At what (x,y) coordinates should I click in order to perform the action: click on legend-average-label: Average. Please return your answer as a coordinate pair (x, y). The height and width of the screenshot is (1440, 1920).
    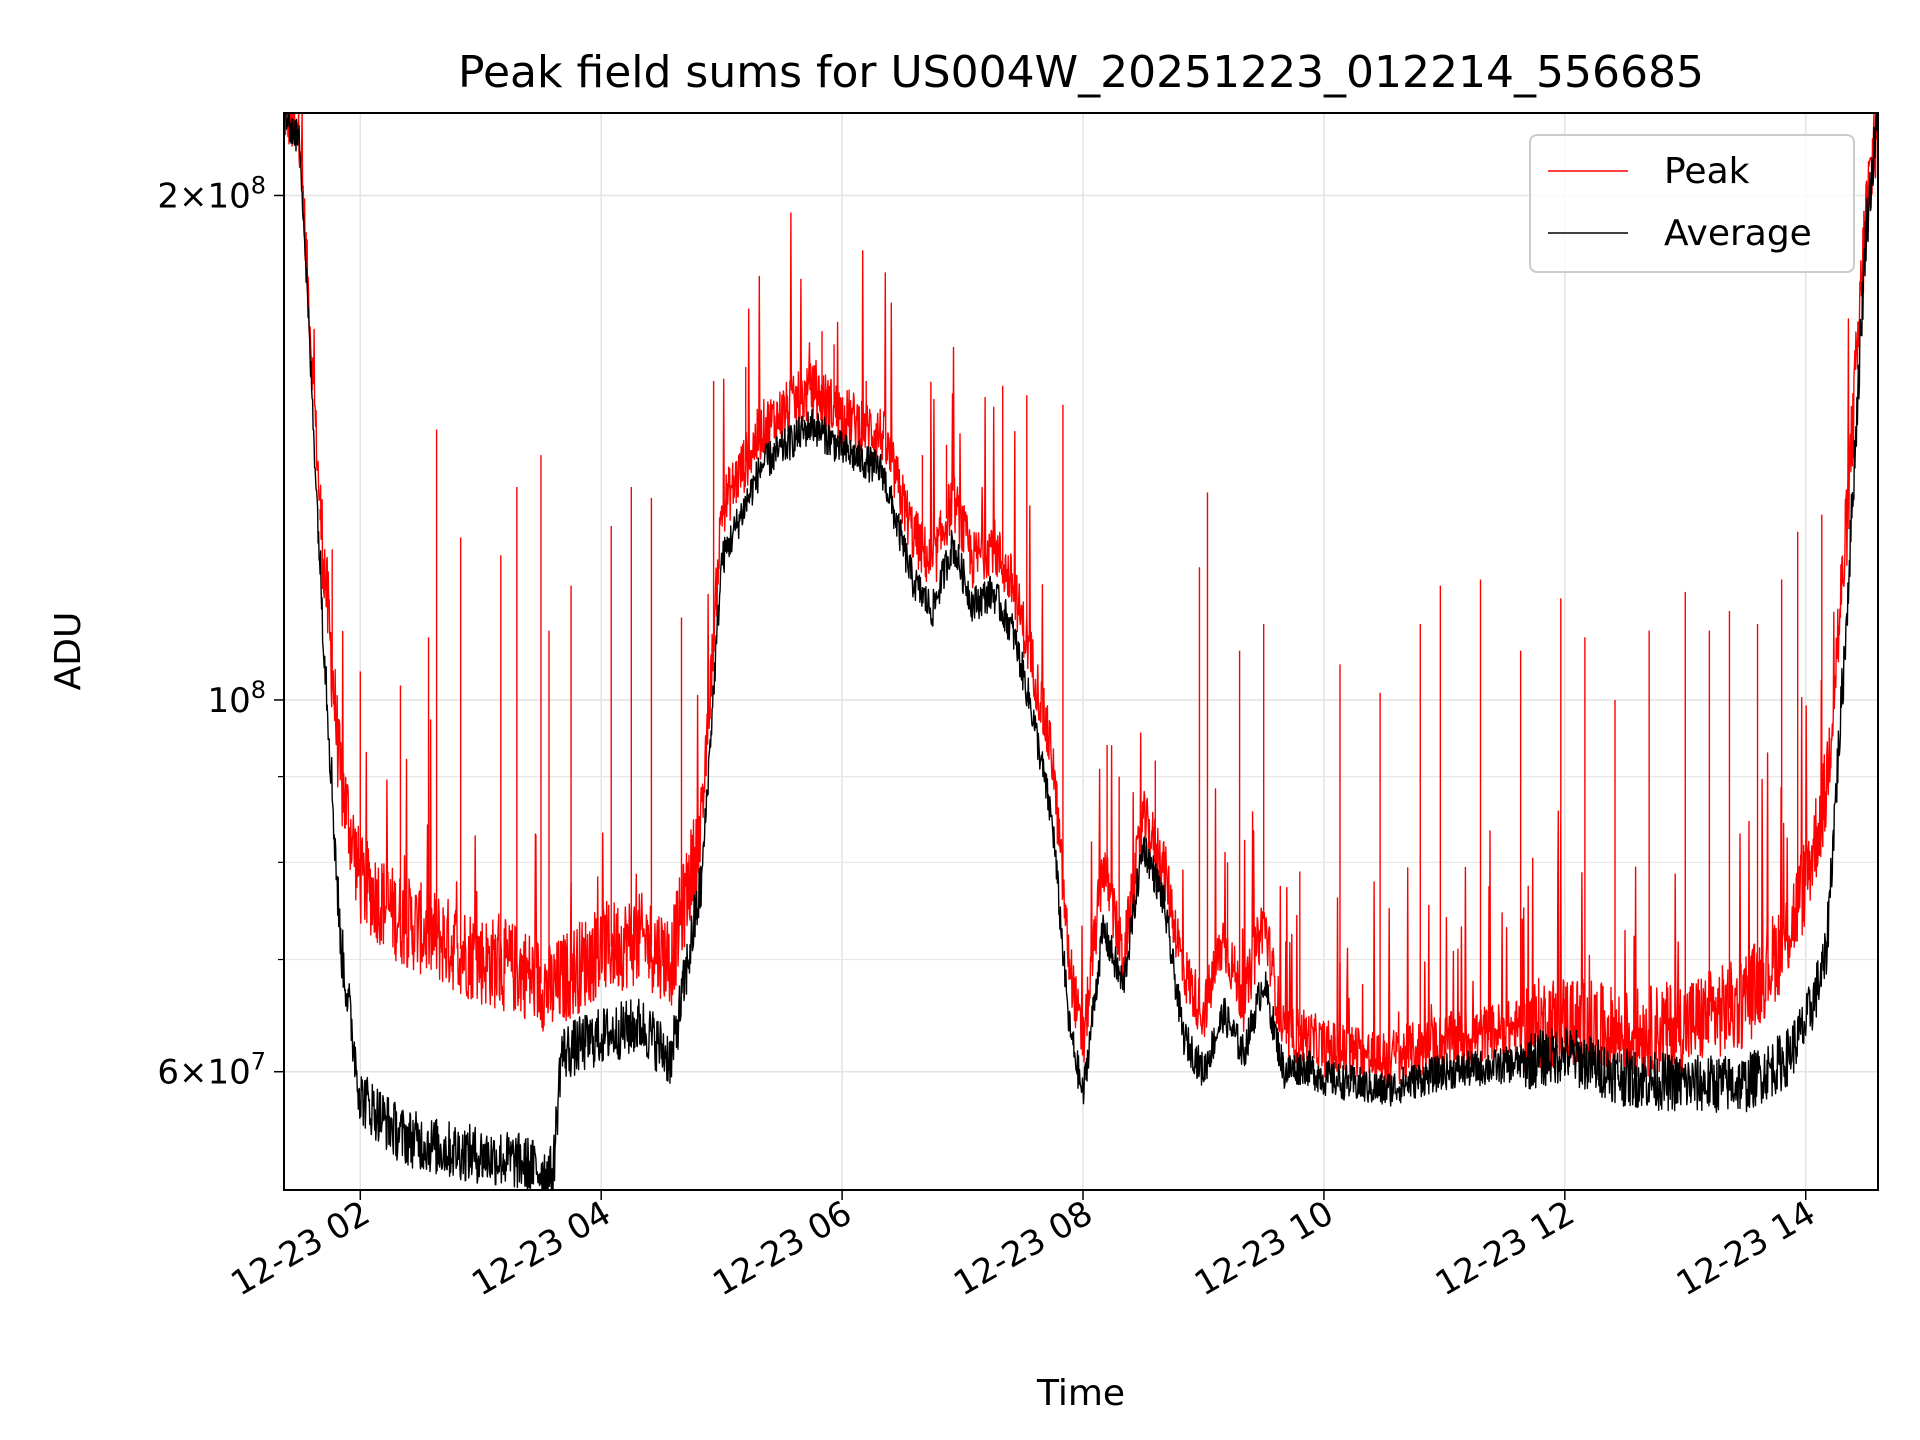
    Looking at the image, I should click on (1738, 233).